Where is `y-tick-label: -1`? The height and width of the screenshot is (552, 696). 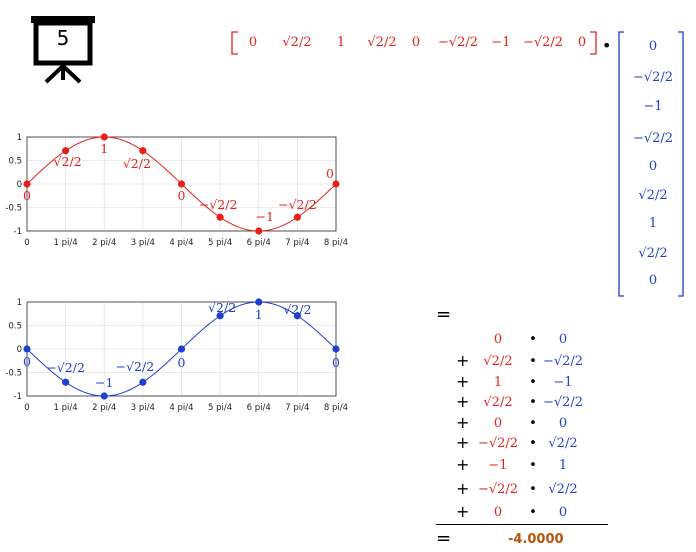
y-tick-label: -1 is located at coordinates (18, 397).